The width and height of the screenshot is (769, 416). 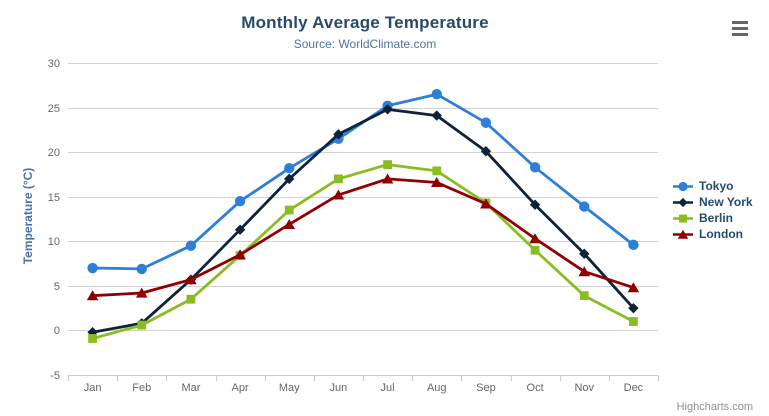 What do you see at coordinates (240, 254) in the screenshot?
I see `point-london-apr` at bounding box center [240, 254].